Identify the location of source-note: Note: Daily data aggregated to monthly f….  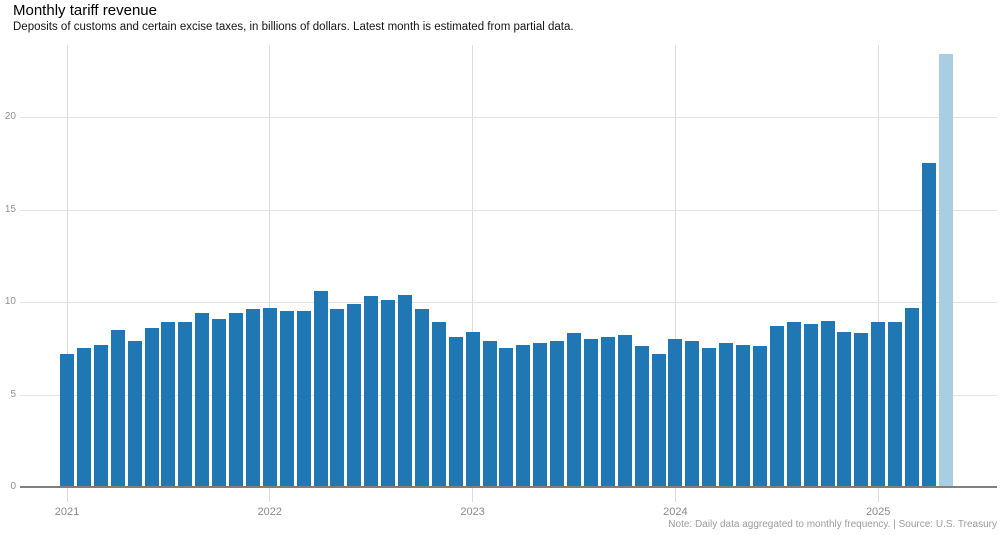
(832, 524).